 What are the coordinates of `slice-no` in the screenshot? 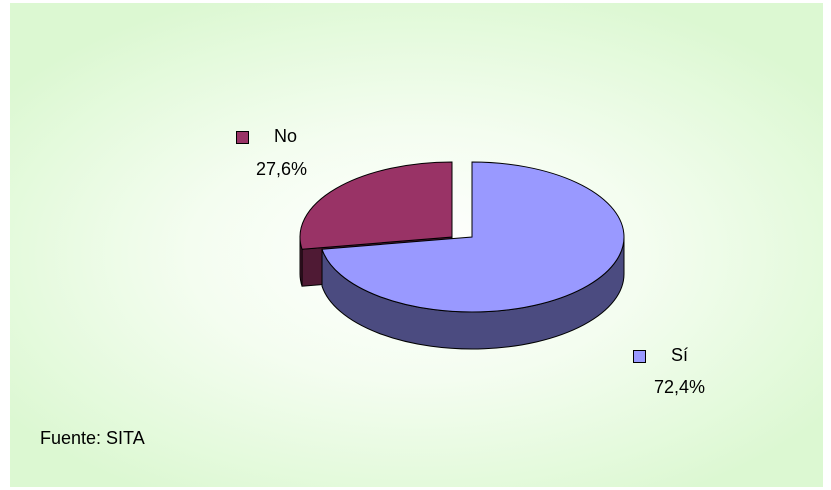 It's located at (376, 205).